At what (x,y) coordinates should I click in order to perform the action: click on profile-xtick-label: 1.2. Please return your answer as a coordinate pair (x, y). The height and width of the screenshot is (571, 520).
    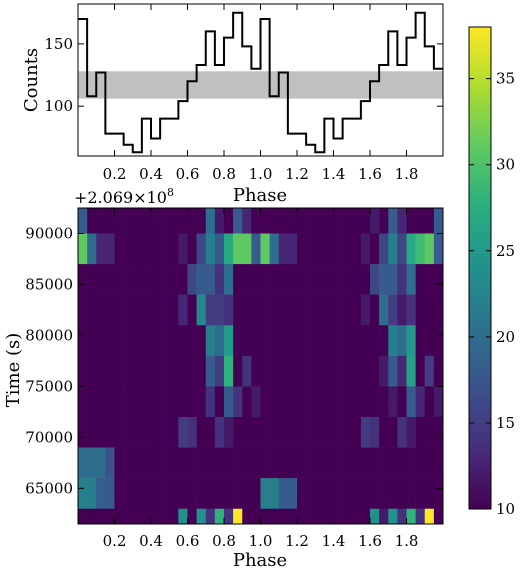
    Looking at the image, I should click on (297, 174).